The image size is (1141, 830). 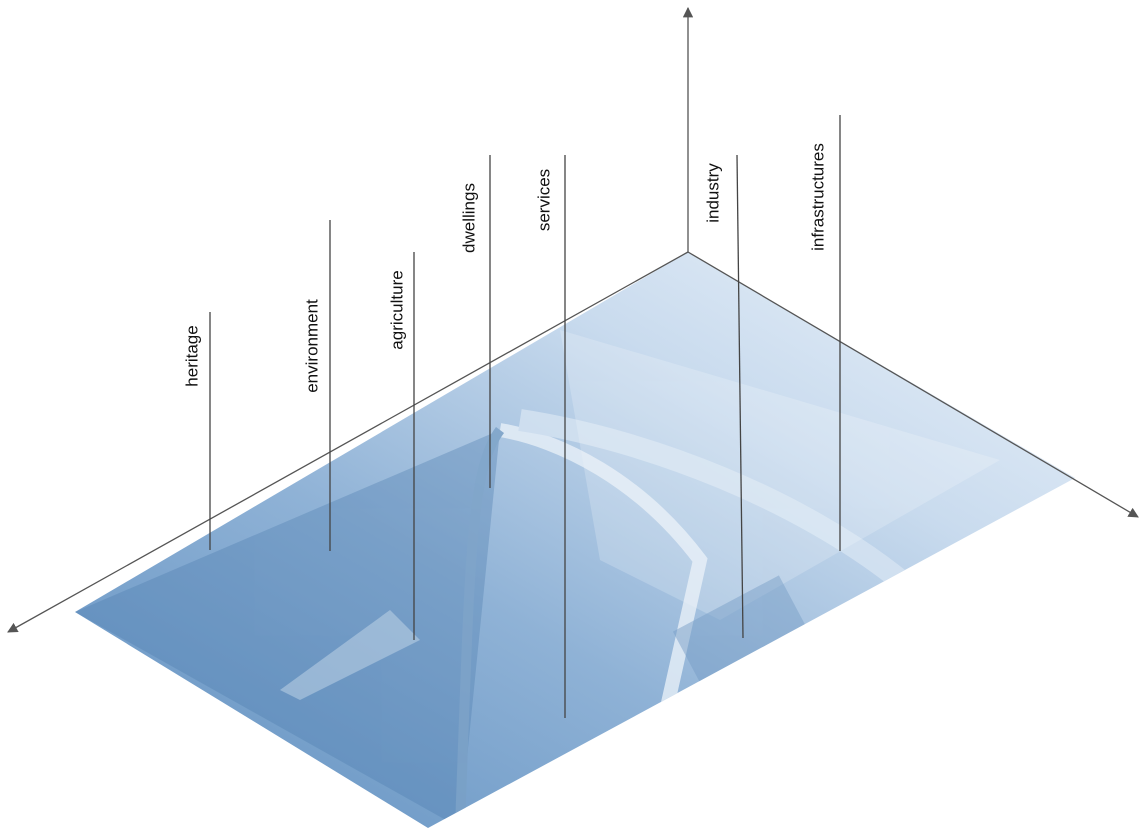 I want to click on label: industry, so click(x=712, y=193).